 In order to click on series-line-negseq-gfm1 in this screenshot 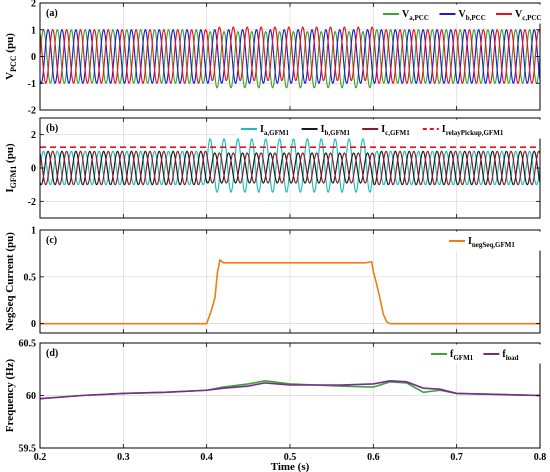, I will do `click(290, 291)`.